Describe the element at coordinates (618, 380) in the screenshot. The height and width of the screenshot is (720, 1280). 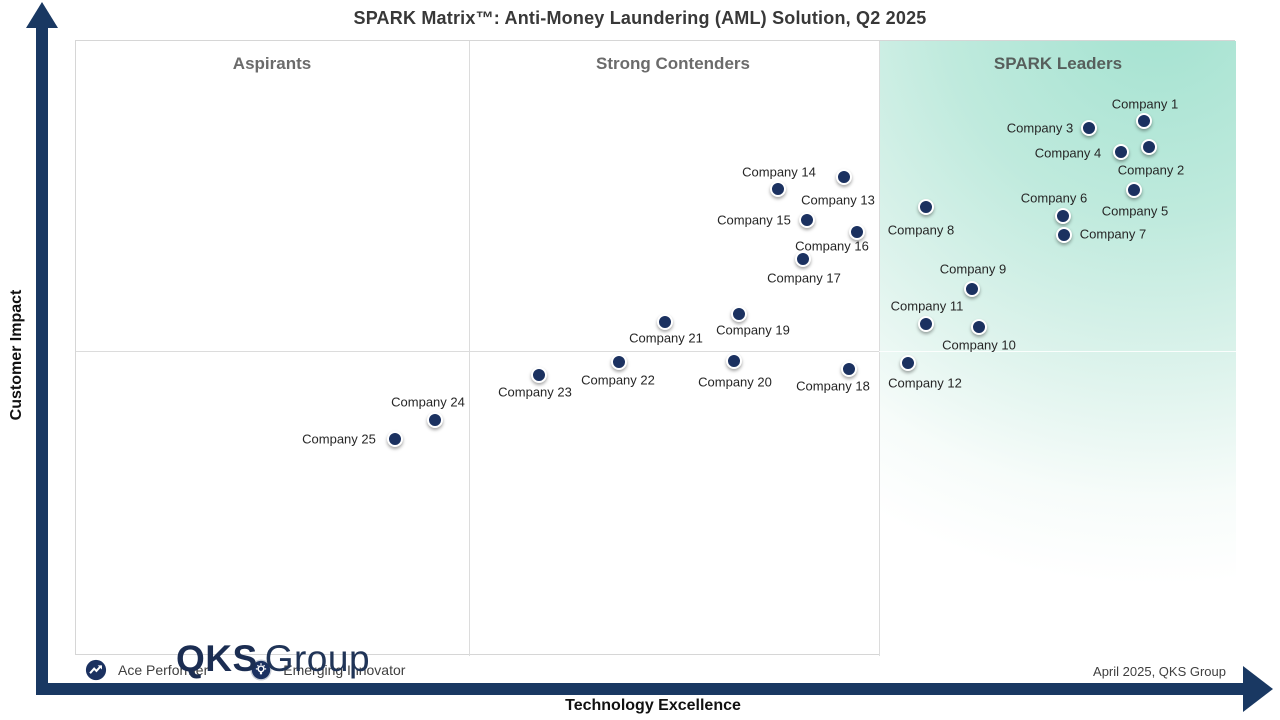
I see `data-point-label: Company 22` at that location.